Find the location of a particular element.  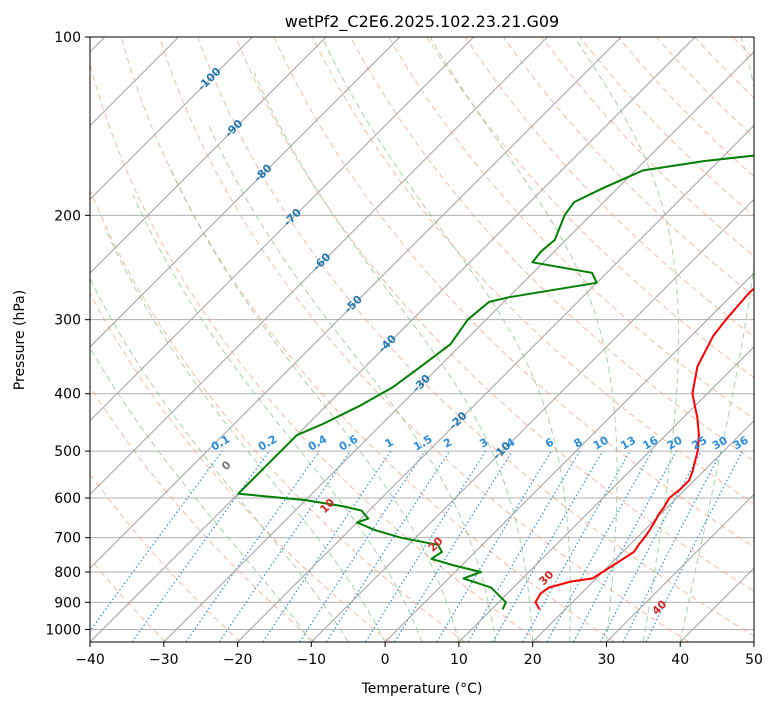

x-tick-label: 50 is located at coordinates (754, 660).